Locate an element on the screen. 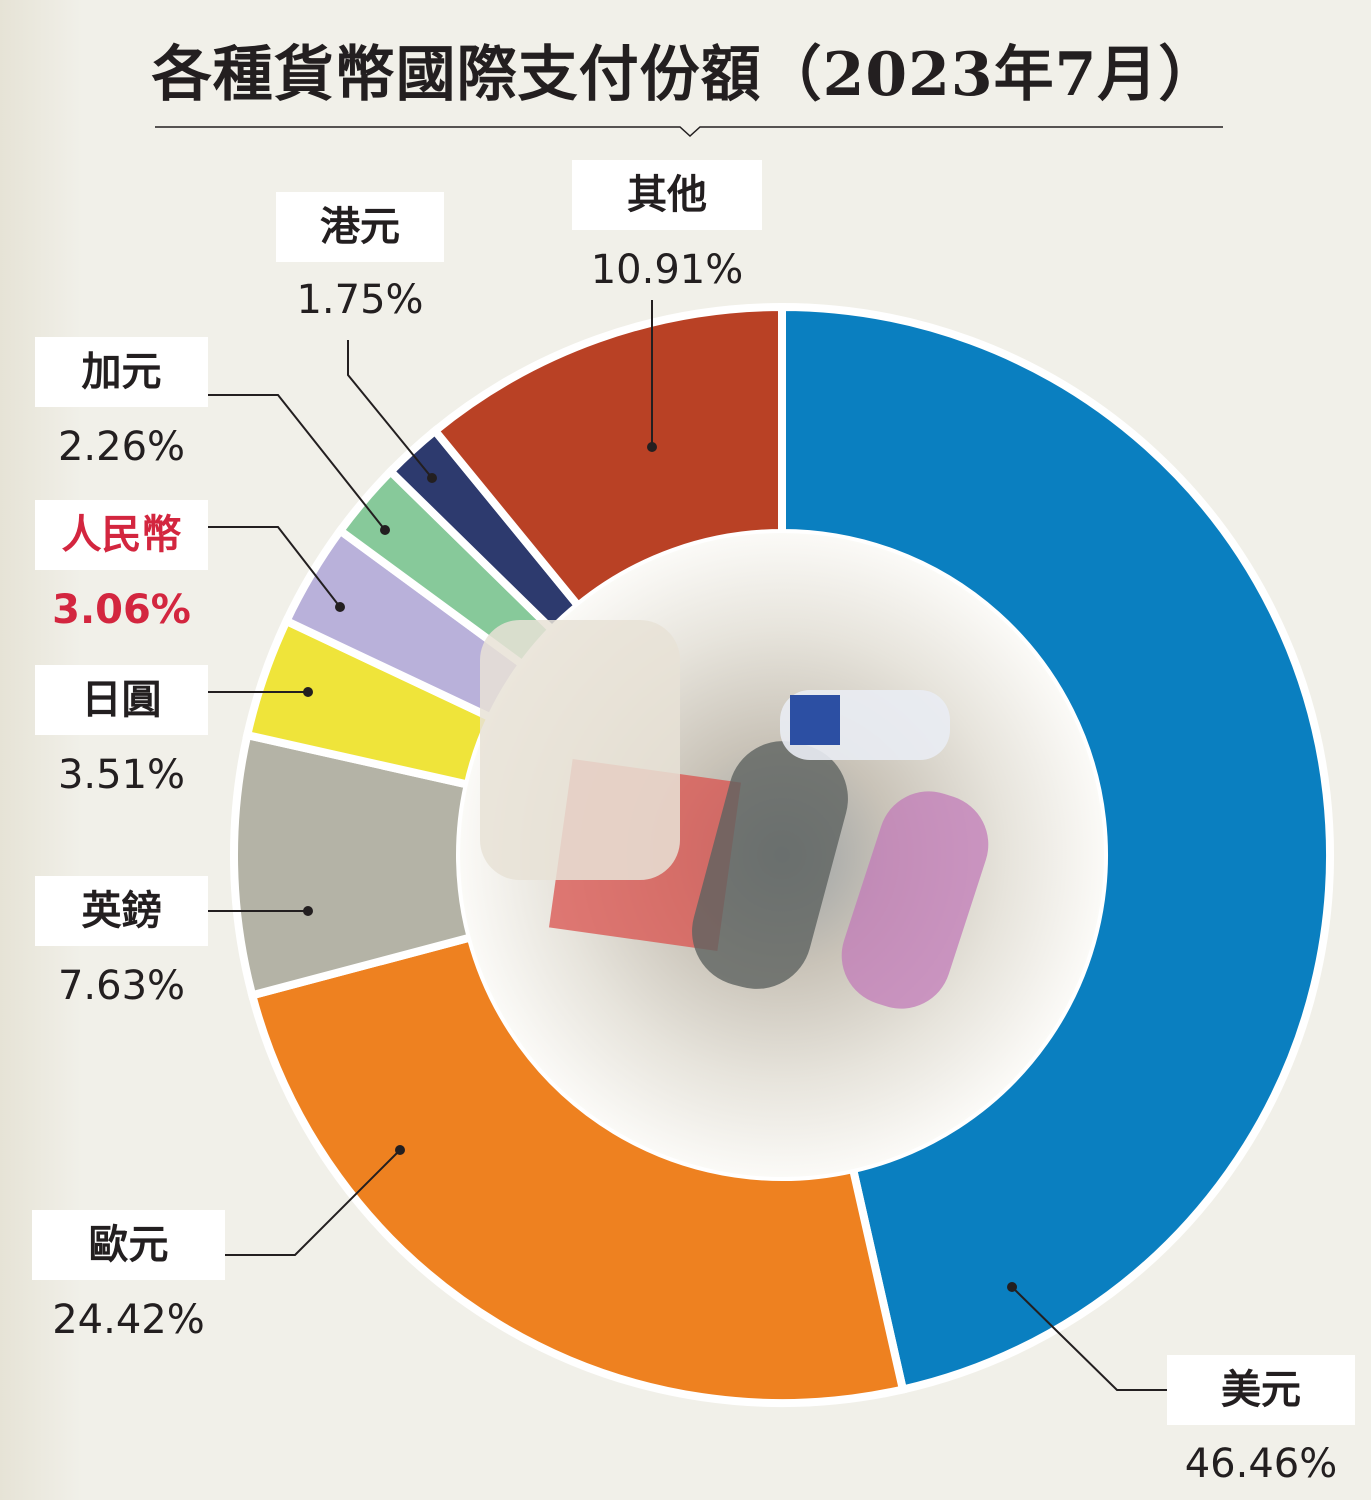  label-eur: 歐元 is located at coordinates (128, 1245).